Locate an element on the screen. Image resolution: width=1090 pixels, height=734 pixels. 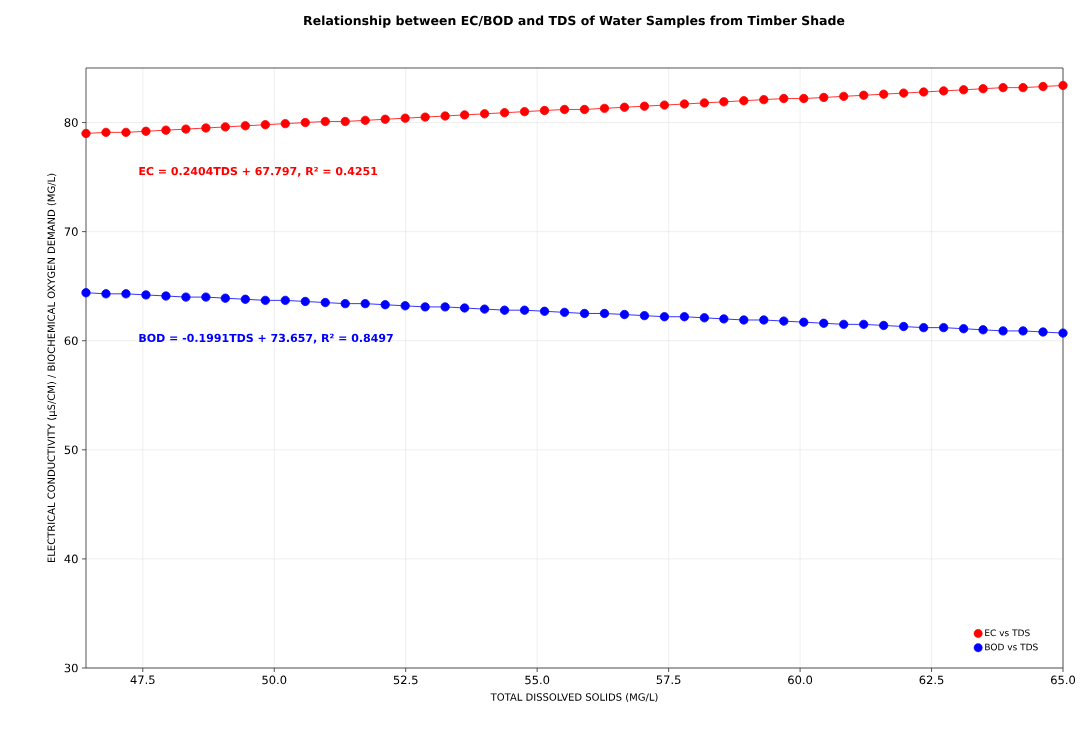
legend-label: BOD vs TDS is located at coordinates (1011, 647).